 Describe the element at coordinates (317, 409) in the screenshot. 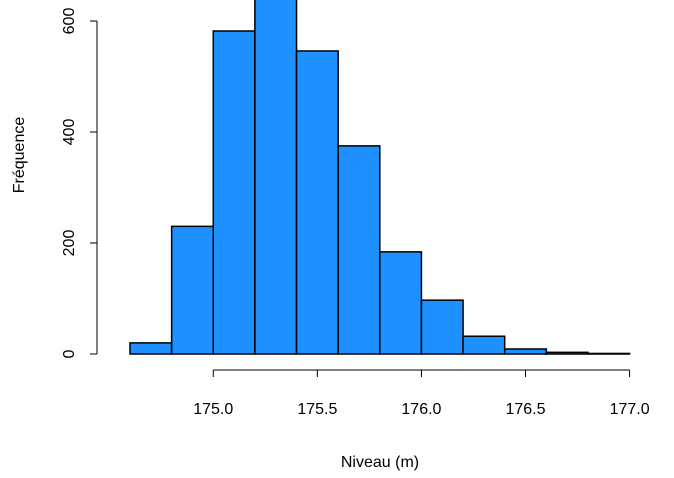

I see `x-tick-label: 175.5` at that location.